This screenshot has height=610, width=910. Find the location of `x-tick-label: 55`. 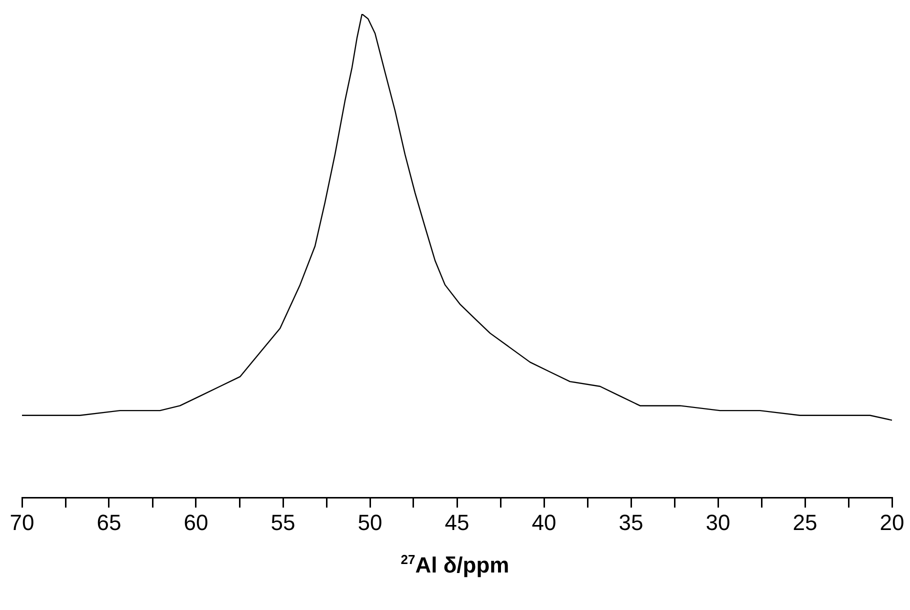

x-tick-label: 55 is located at coordinates (283, 522).